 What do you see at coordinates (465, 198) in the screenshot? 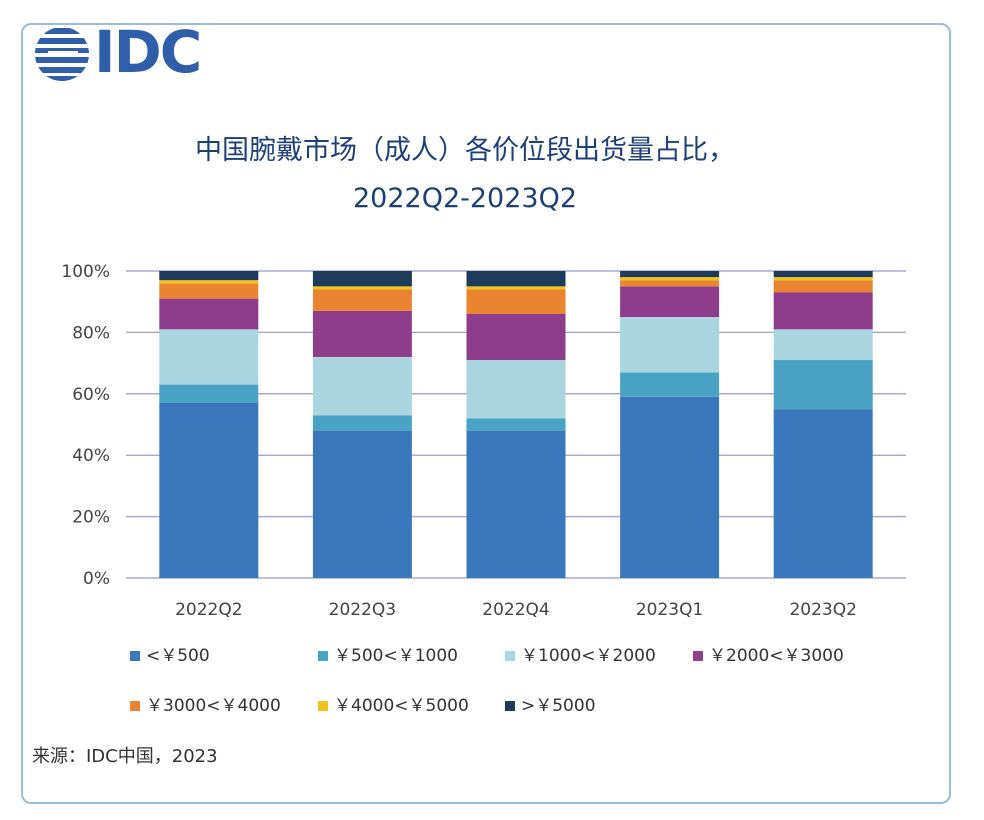
I see `chart-subtitle: 2022Q2-2023Q2` at bounding box center [465, 198].